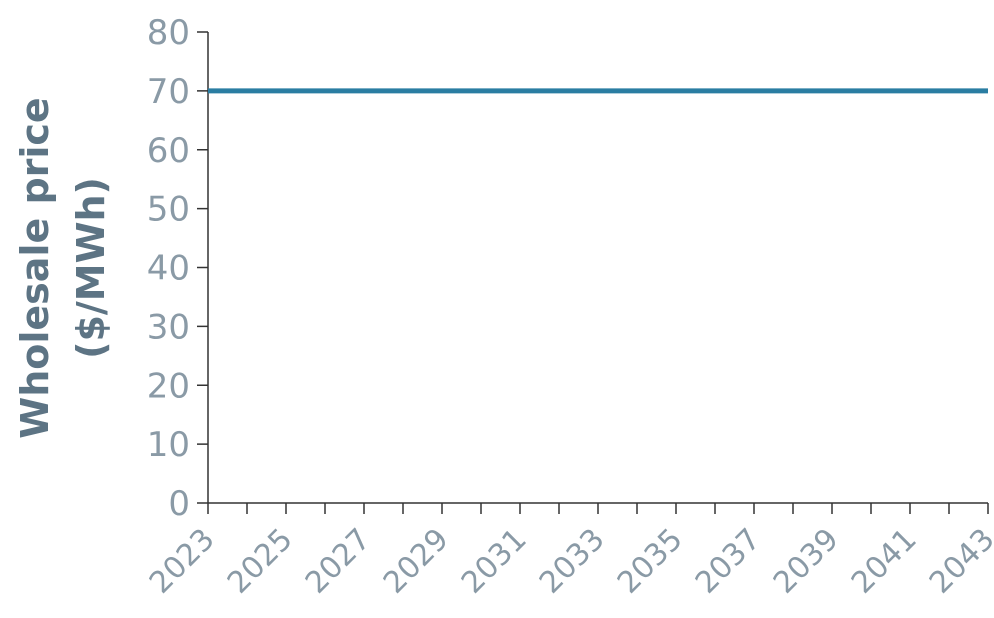  I want to click on x-tick-label: 2043, so click(958, 561).